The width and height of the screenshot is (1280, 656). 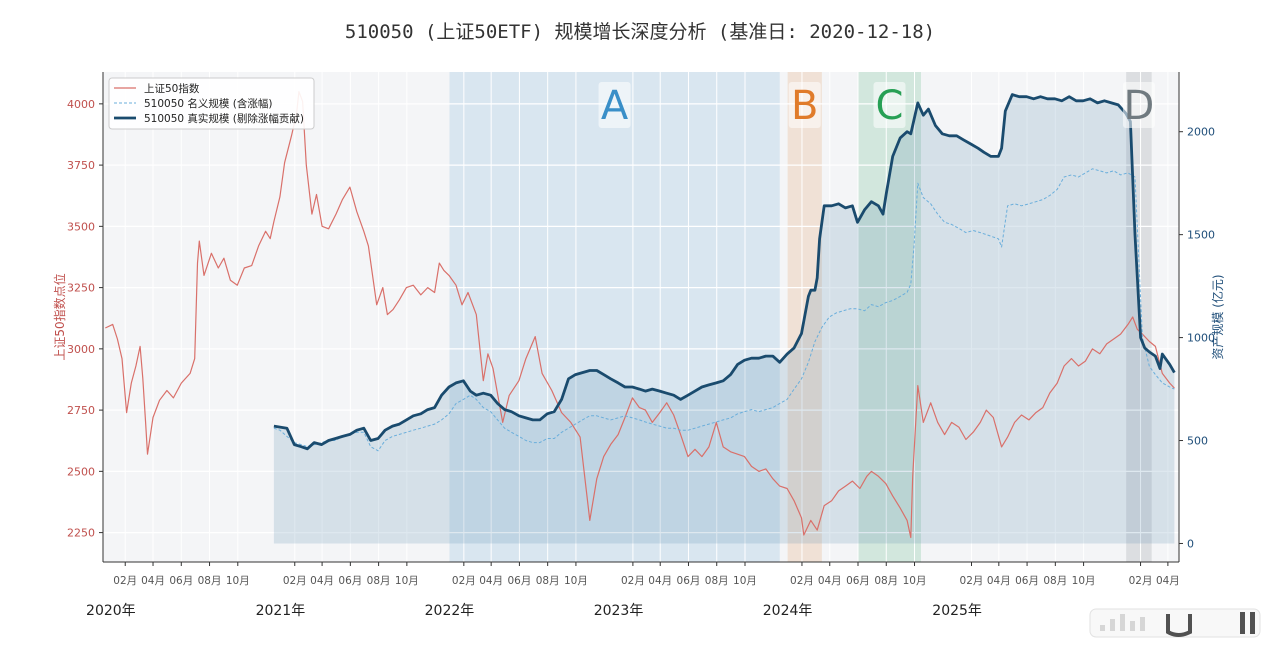 I want to click on region-label-bg-C, so click(x=889, y=105).